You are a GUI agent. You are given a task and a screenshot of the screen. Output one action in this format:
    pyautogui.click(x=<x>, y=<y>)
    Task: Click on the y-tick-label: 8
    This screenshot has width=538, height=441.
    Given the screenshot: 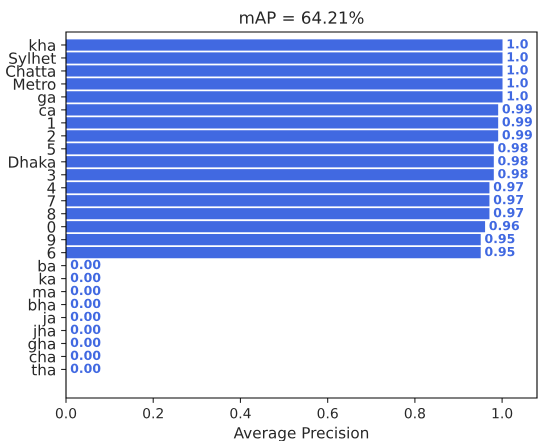 What is the action you would take?
    pyautogui.click(x=52, y=214)
    